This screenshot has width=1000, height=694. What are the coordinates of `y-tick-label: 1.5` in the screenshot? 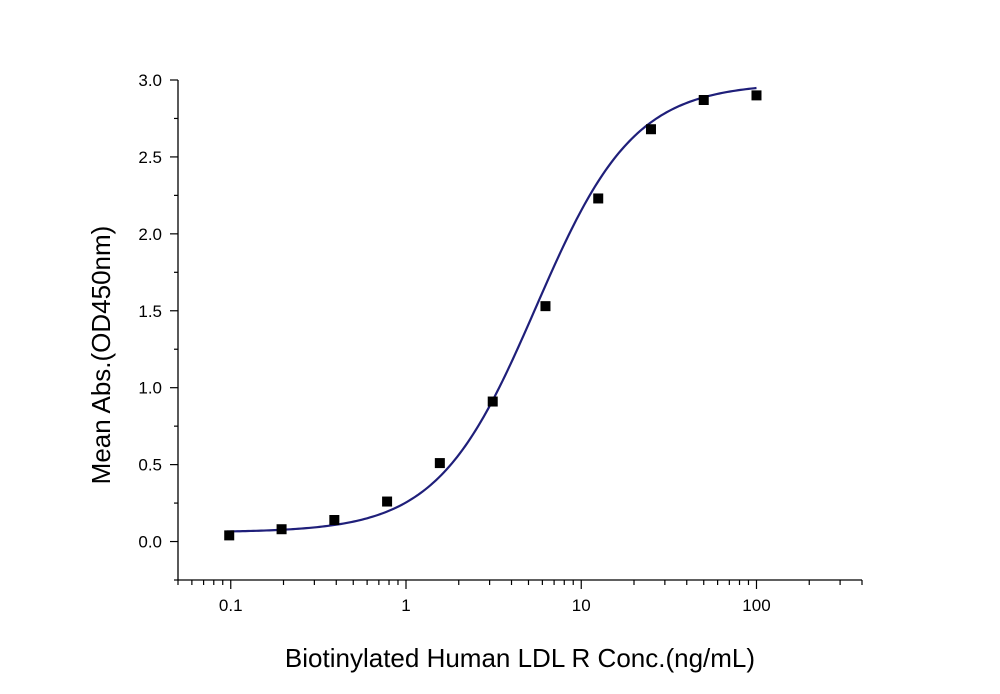 It's located at (150, 311).